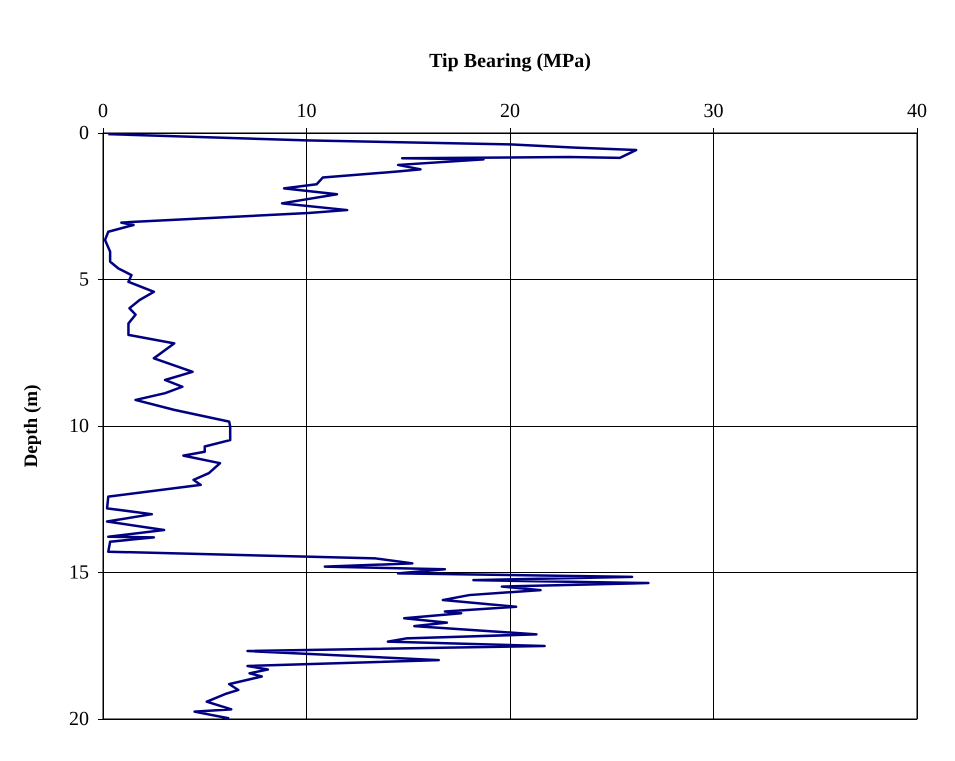 The height and width of the screenshot is (761, 955). I want to click on y-tick-label: 5, so click(84, 279).